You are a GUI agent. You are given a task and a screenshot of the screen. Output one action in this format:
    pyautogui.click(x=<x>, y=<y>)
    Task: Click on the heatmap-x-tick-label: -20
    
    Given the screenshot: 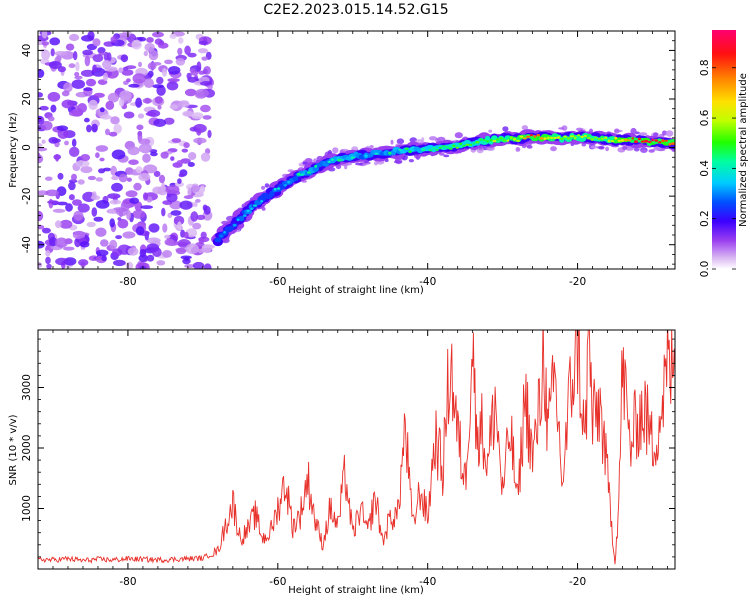 What is the action you would take?
    pyautogui.click(x=577, y=282)
    